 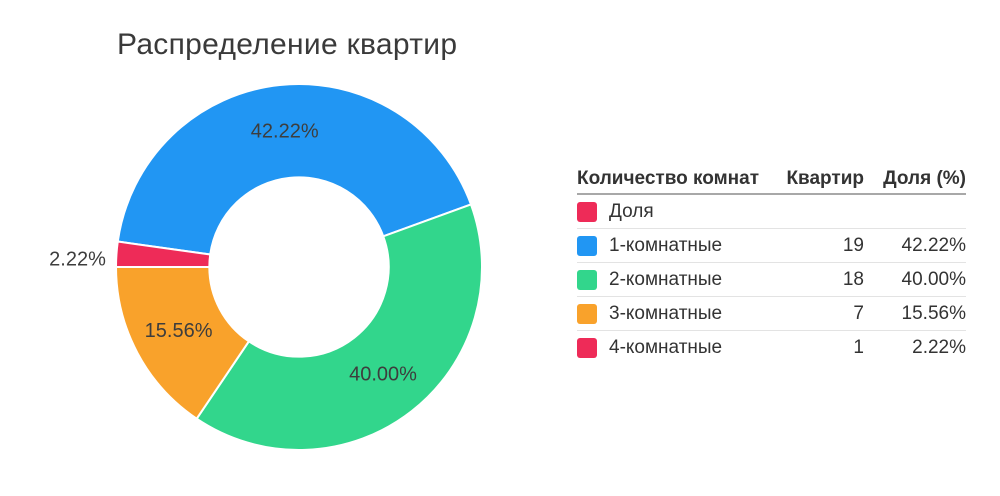 I want to click on apartment-count: 1, so click(x=858, y=347).